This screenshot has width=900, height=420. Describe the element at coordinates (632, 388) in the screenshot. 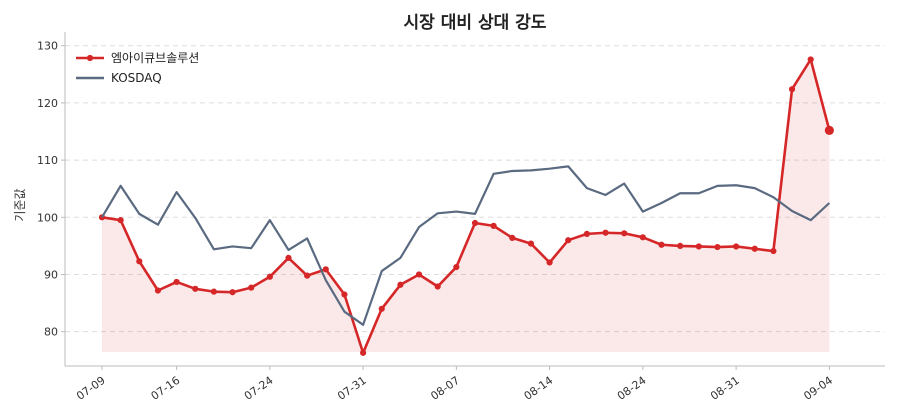

I see `x-tick-label: 08-24` at that location.